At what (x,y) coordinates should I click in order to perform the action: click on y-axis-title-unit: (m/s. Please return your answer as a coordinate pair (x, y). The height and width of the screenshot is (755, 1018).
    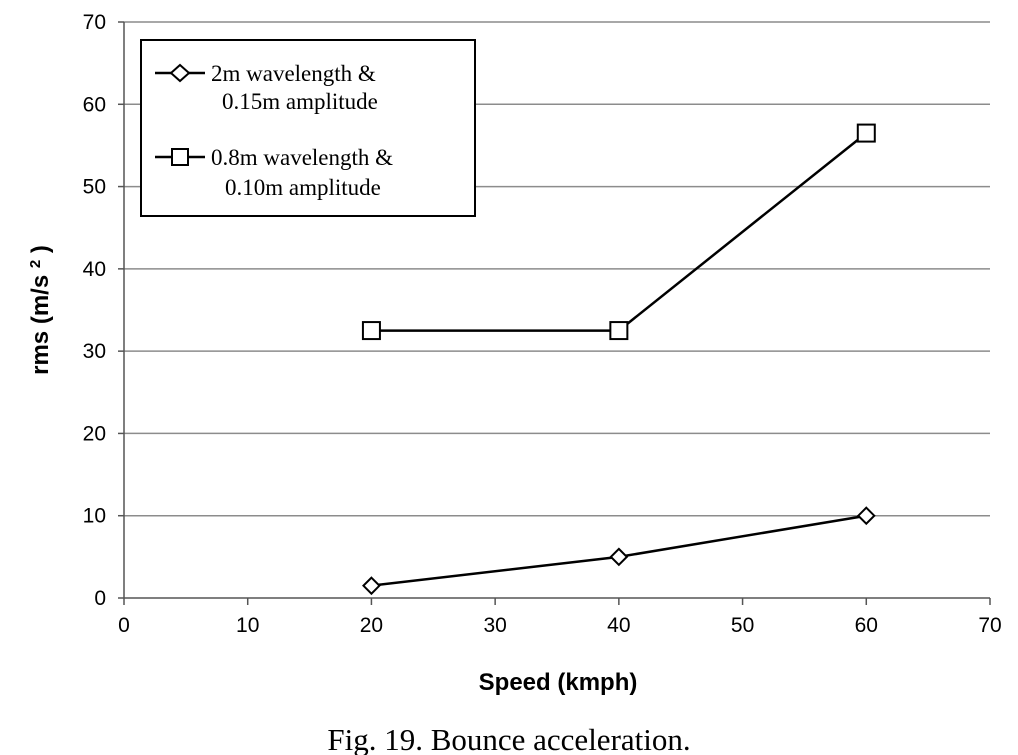
    Looking at the image, I should click on (40, 299).